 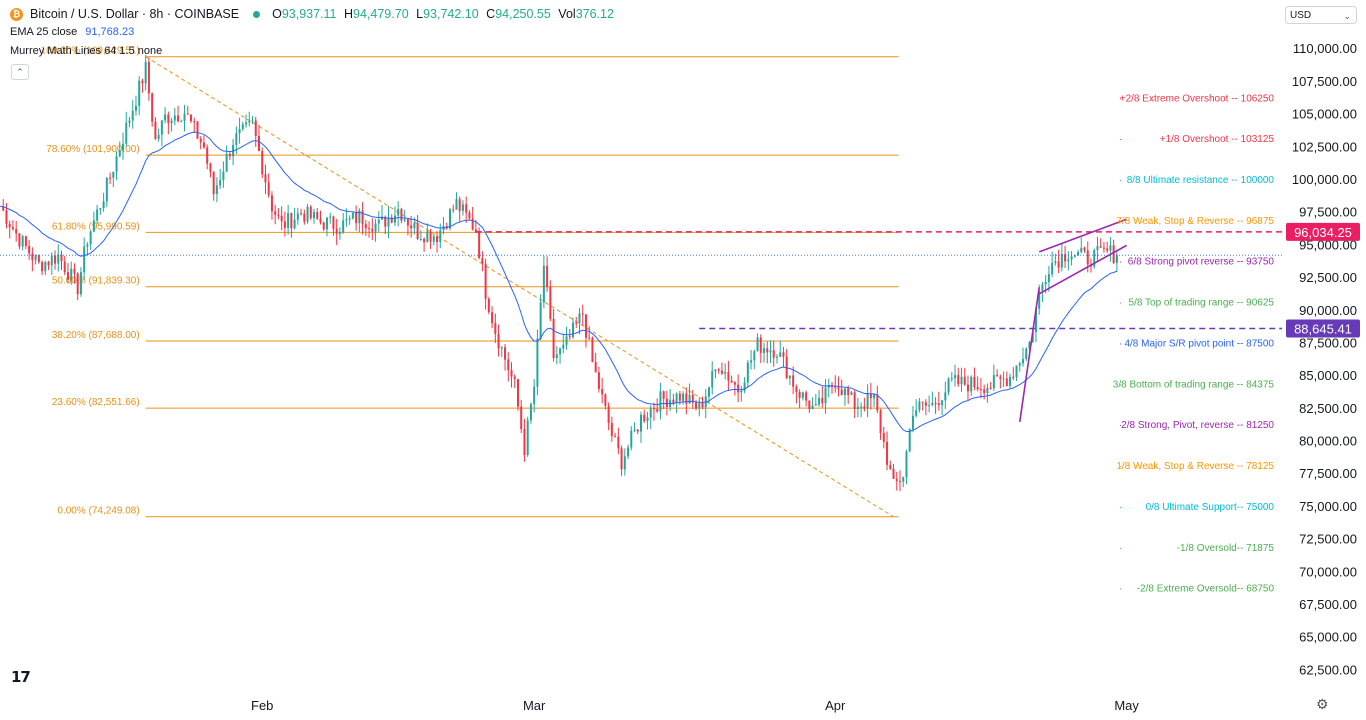 I want to click on time-axis: Feb Mar Apr May, so click(x=695, y=705).